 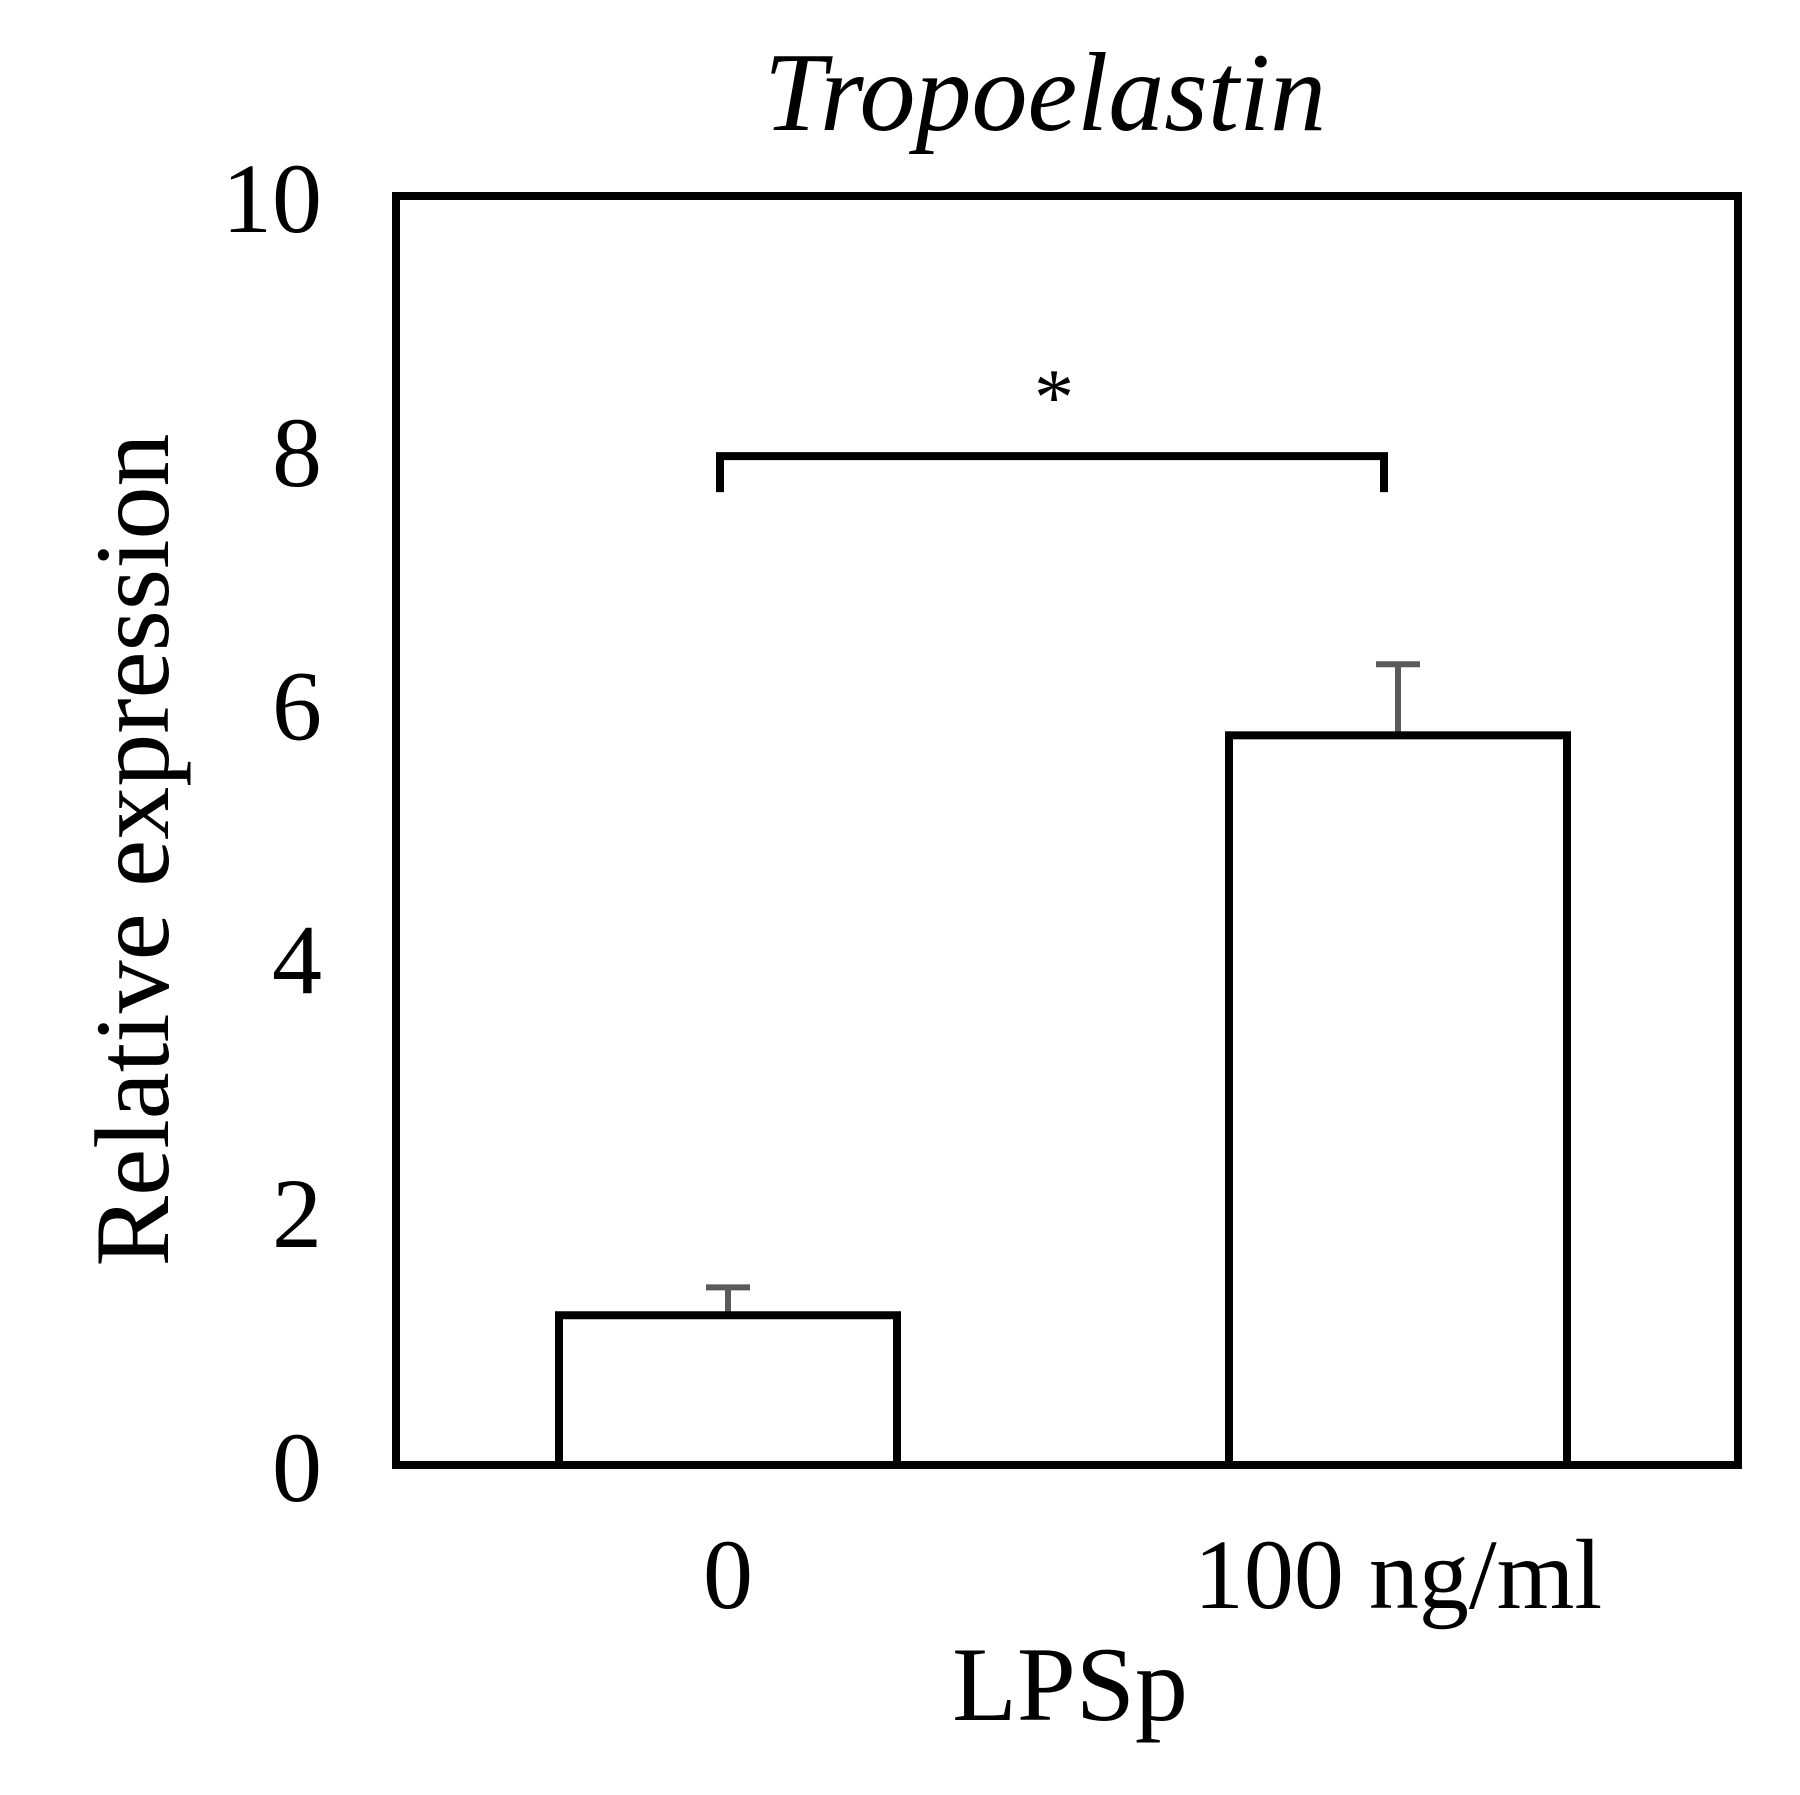 What do you see at coordinates (728, 1574) in the screenshot?
I see `x-tick-label: 0` at bounding box center [728, 1574].